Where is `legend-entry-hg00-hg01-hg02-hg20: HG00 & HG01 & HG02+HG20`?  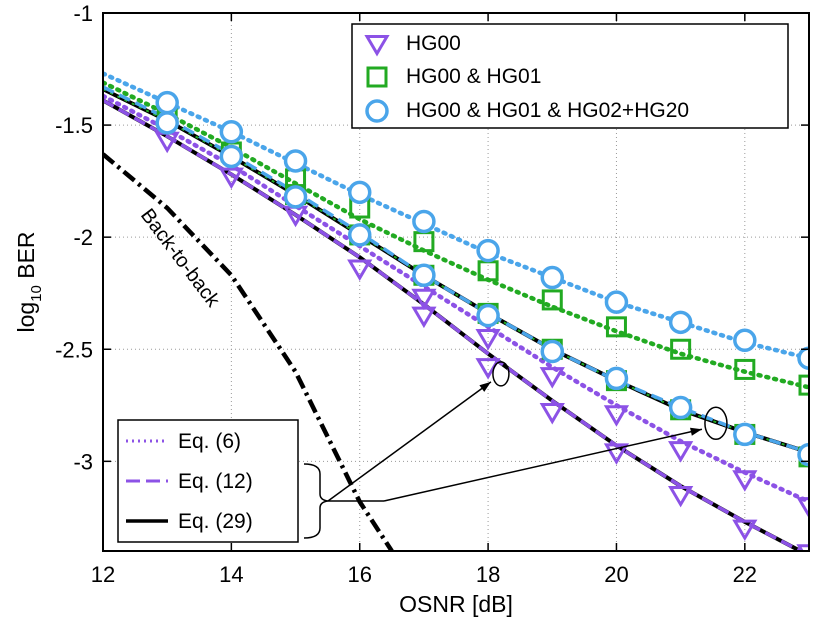
legend-entry-hg00-hg01-hg02-hg20: HG00 & HG01 & HG02+HG20 is located at coordinates (547, 110).